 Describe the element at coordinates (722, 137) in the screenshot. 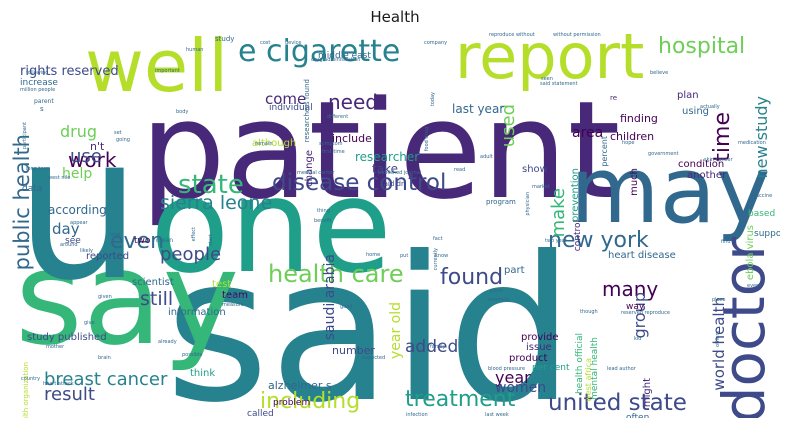

I see `word-time: time` at that location.